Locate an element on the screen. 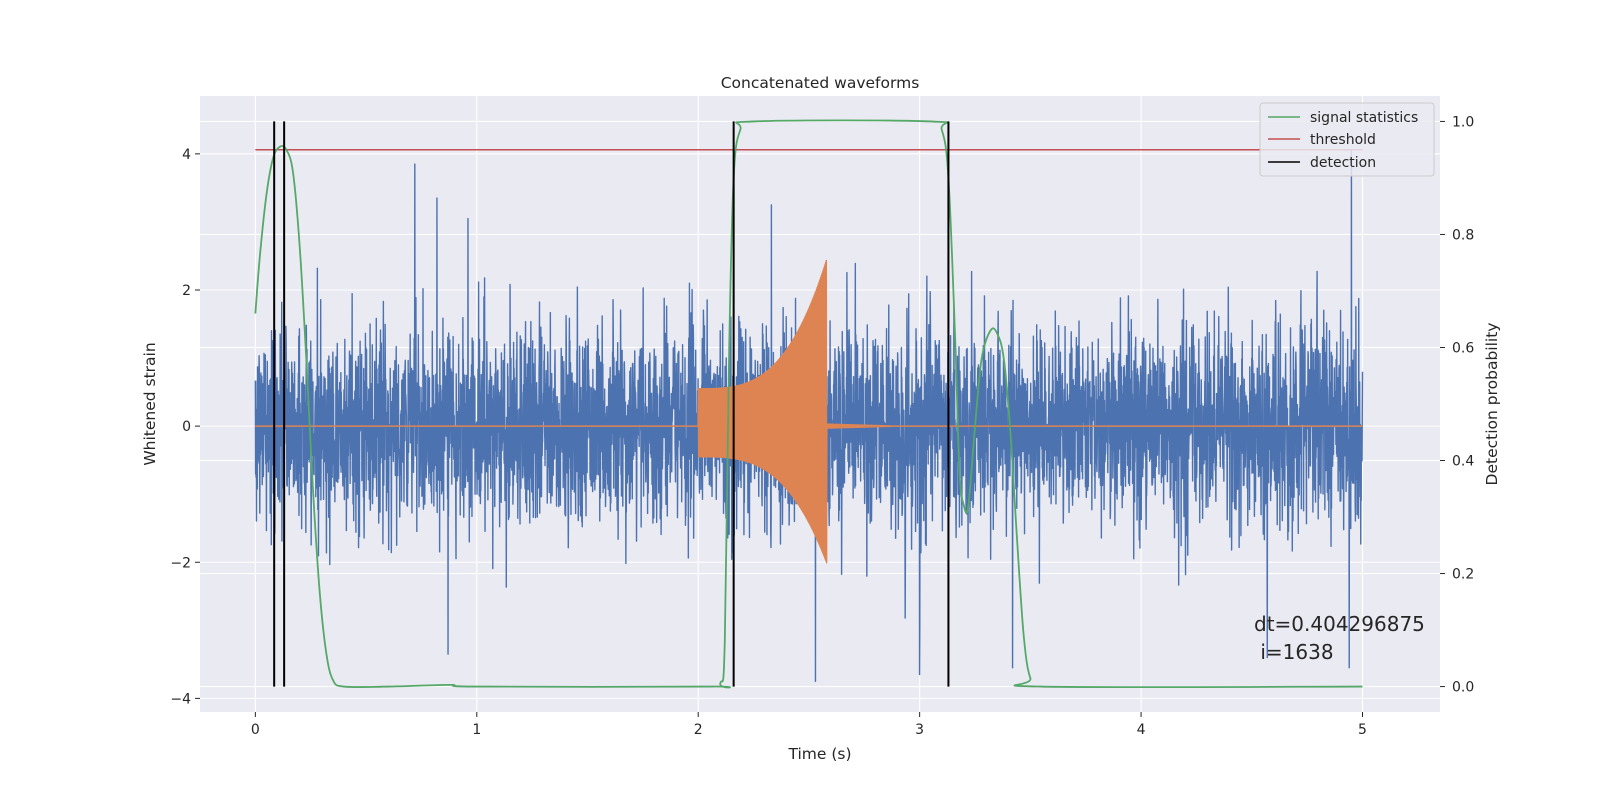 Image resolution: width=1600 pixels, height=800 pixels. y-left-tick-label: 2 is located at coordinates (186, 291).